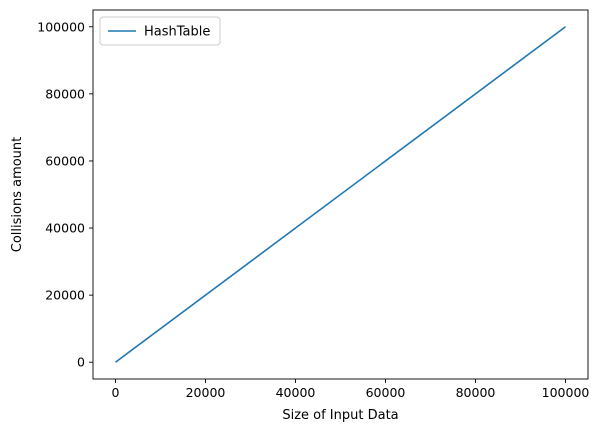 The image size is (601, 432). Describe the element at coordinates (296, 392) in the screenshot. I see `x-tick-label: 40000` at that location.